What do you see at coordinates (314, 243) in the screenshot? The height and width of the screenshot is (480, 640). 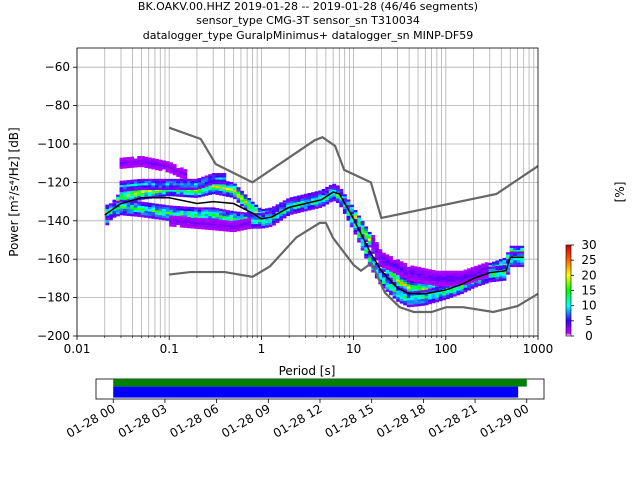 I see `mode-line` at bounding box center [314, 243].